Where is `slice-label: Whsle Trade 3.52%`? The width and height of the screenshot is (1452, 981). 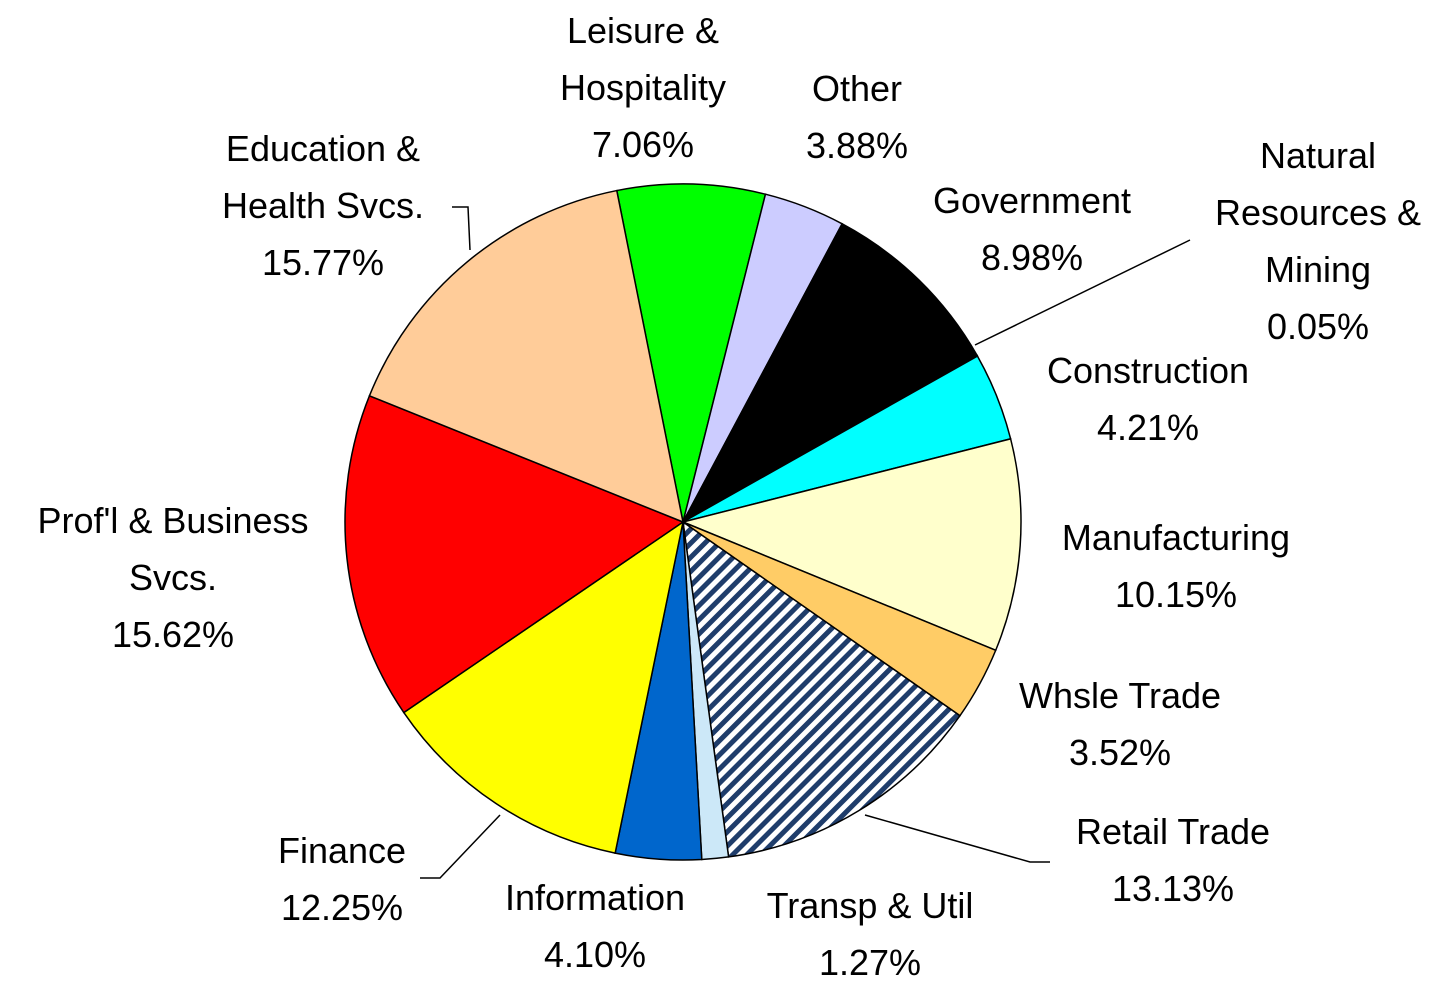 slice-label: Whsle Trade 3.52% is located at coordinates (1120, 724).